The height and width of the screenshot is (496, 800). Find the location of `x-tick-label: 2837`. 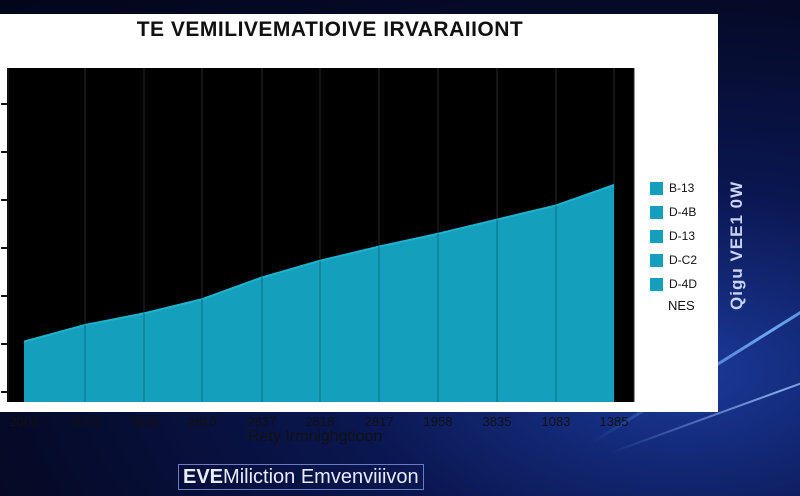

x-tick-label: 2837 is located at coordinates (262, 421).